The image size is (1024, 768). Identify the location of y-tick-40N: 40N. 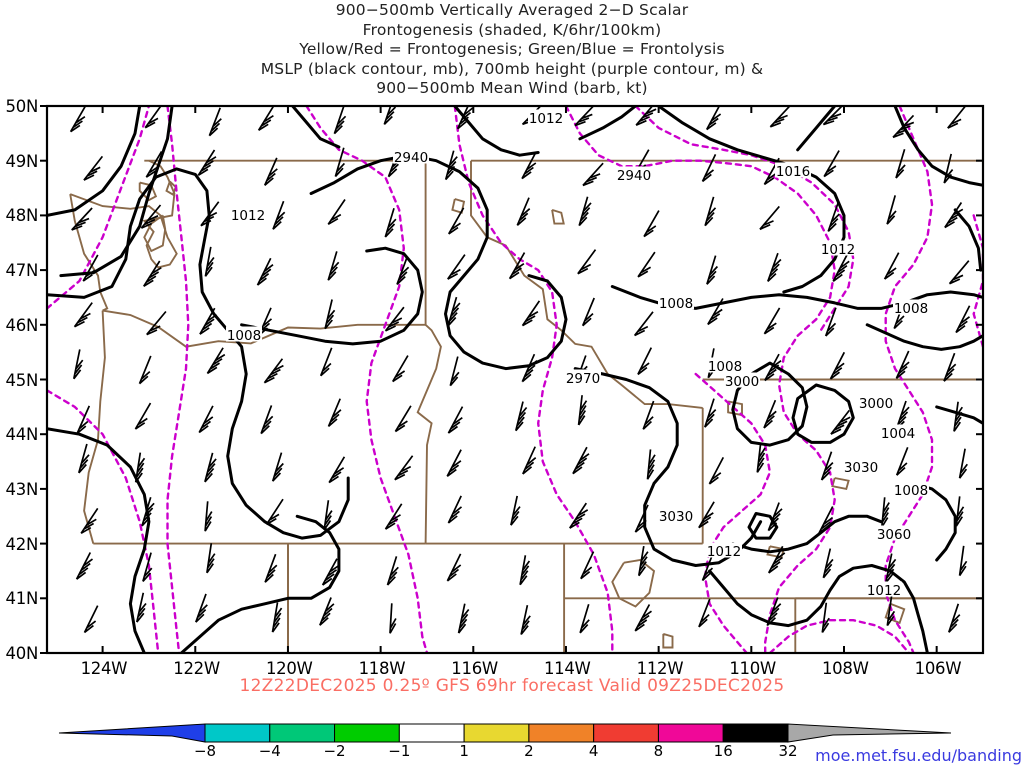
(22, 653).